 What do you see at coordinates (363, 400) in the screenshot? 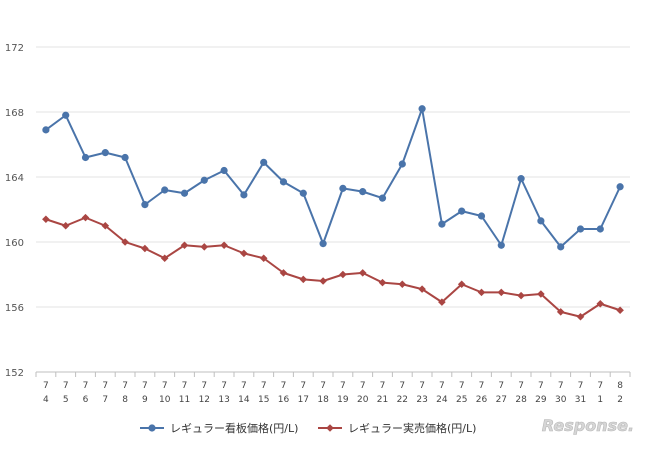
I see `x-tick-label-day: 20` at bounding box center [363, 400].